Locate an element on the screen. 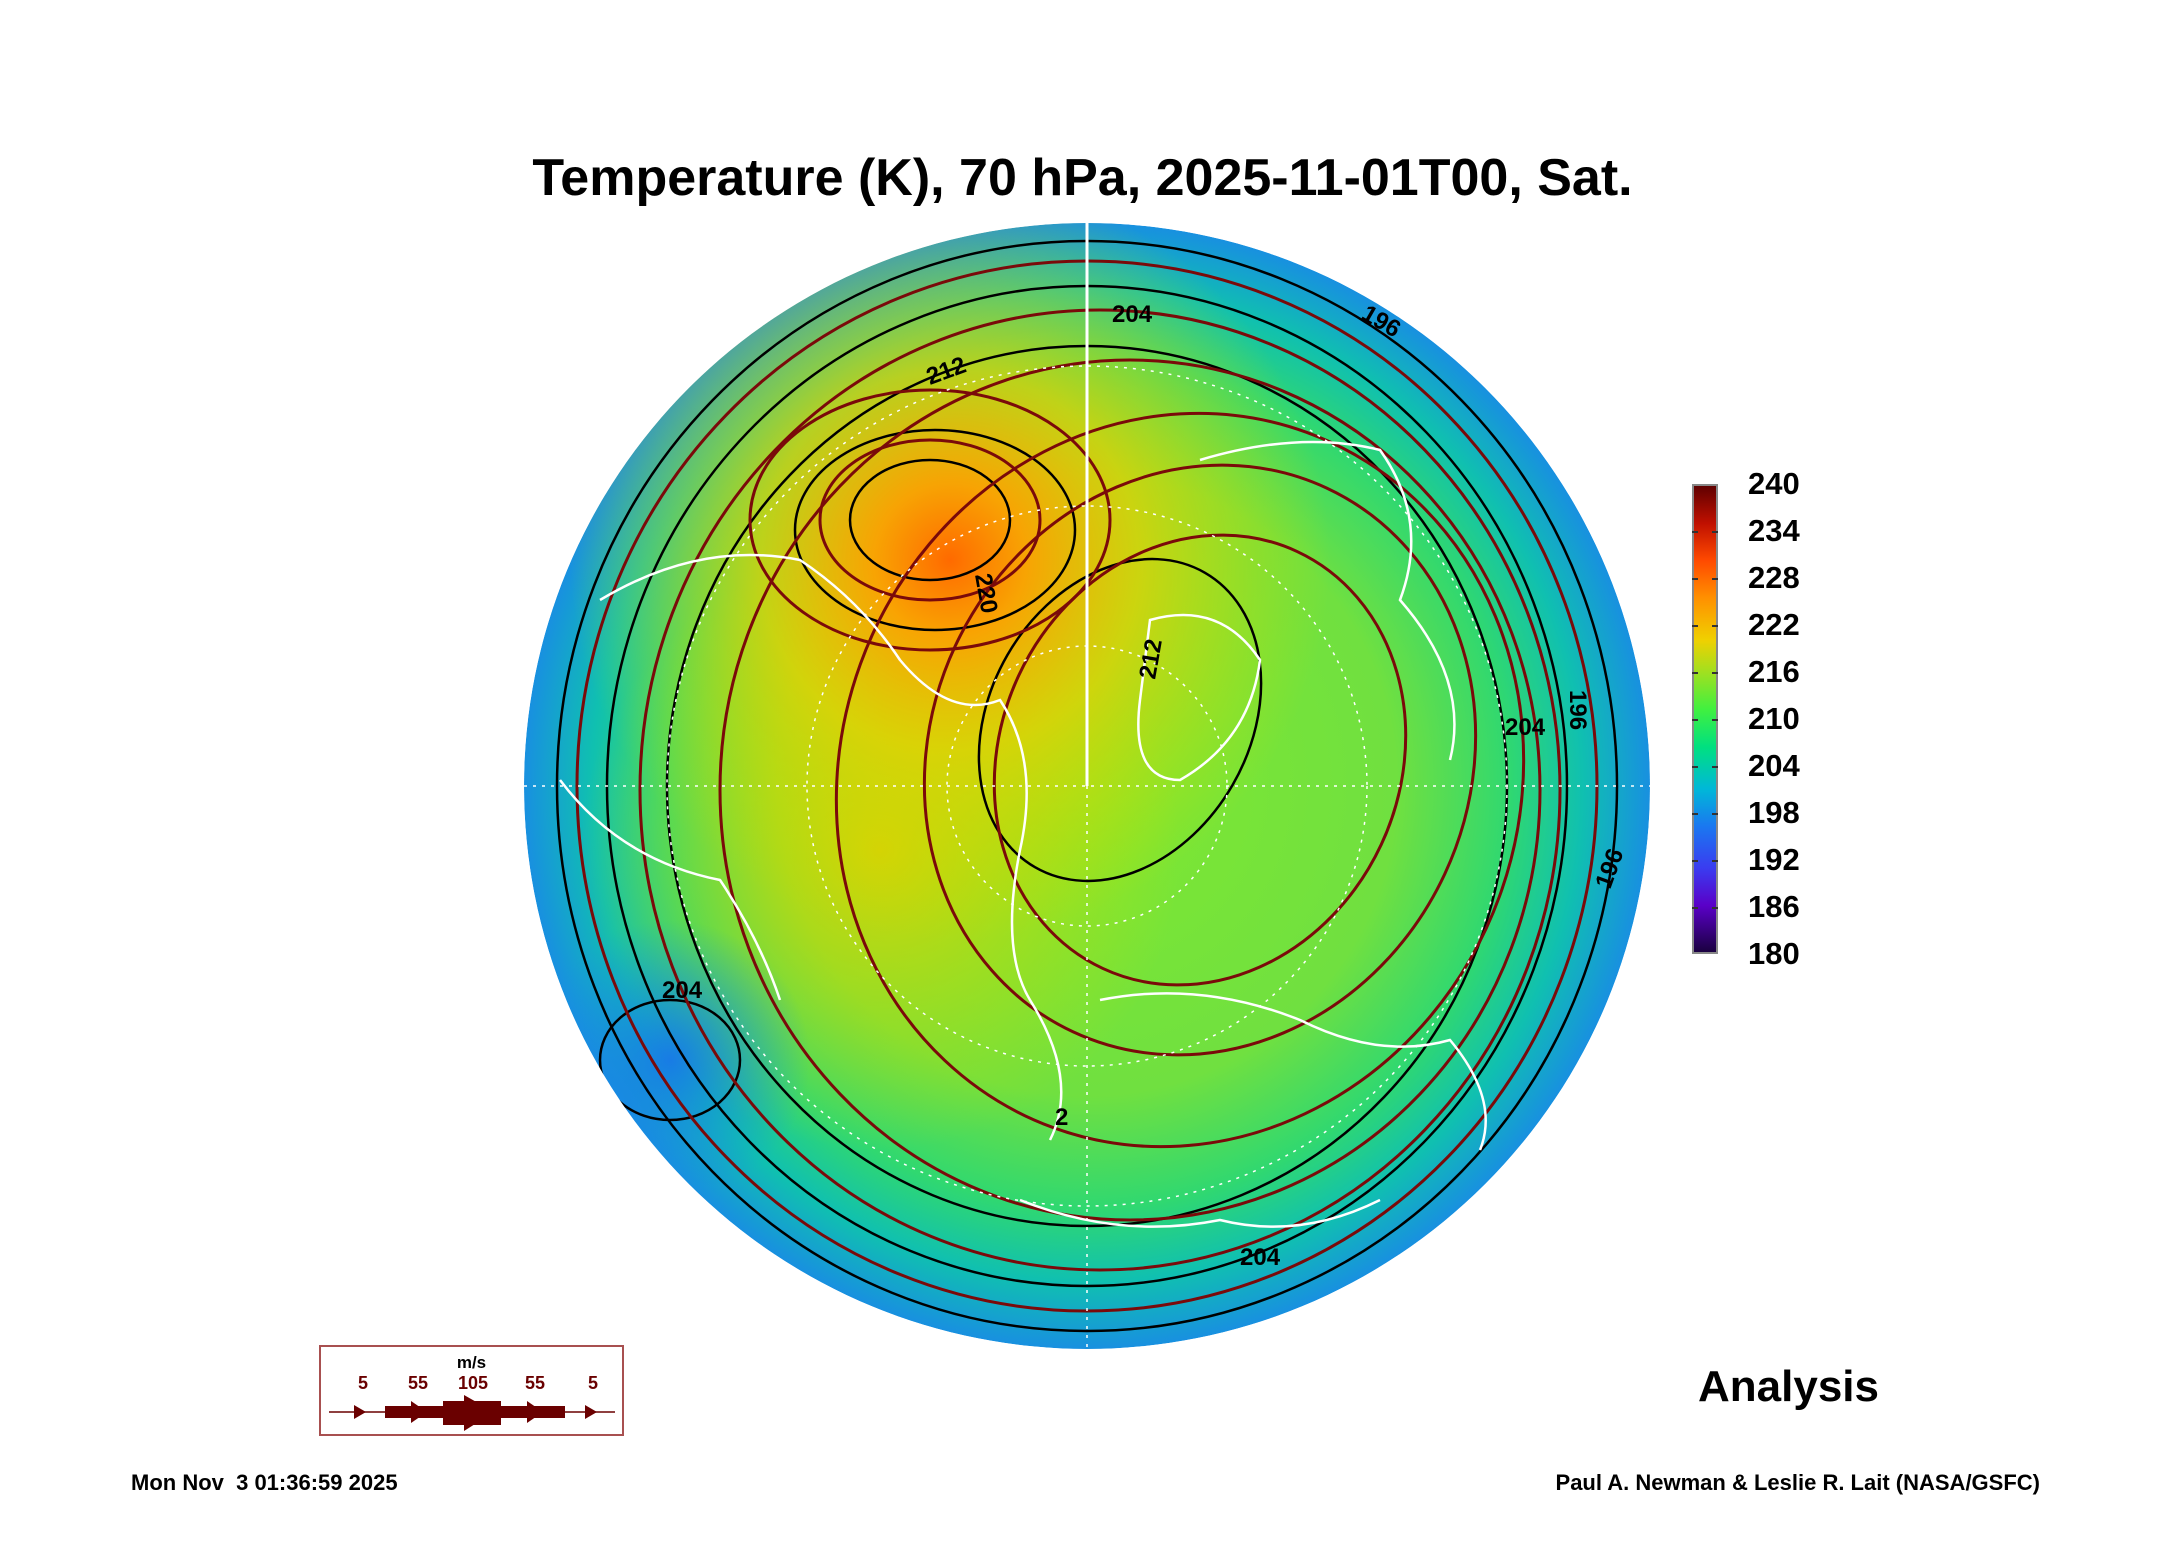 This screenshot has width=2165, height=1561. colorbar-tick-label: 228 is located at coordinates (1774, 577).